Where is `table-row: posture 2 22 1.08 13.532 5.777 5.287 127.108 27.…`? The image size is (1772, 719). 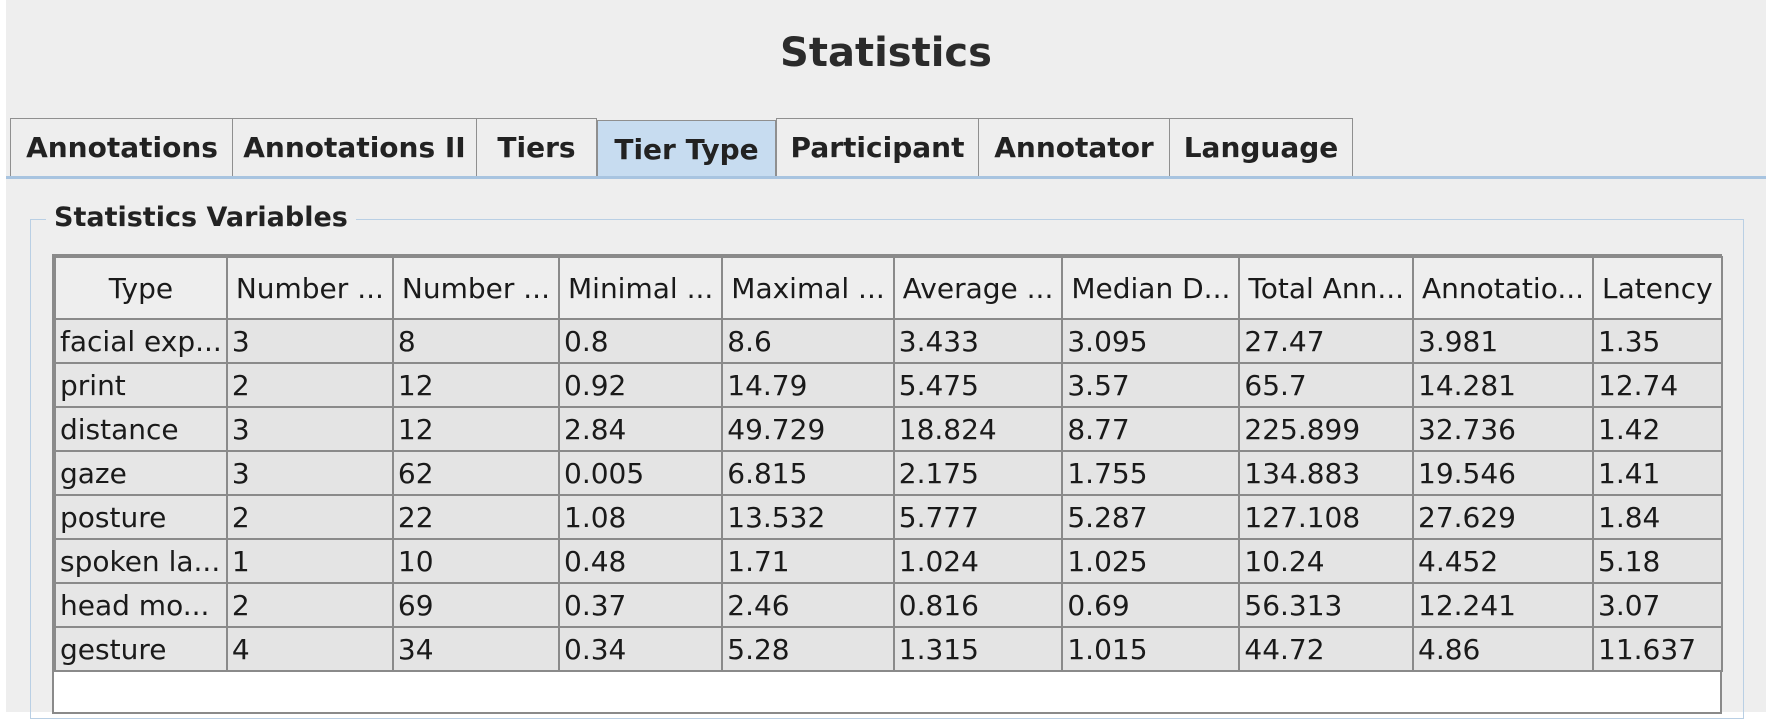
table-row: posture 2 22 1.08 13.532 5.777 5.287 127.108 27.… is located at coordinates (888, 517).